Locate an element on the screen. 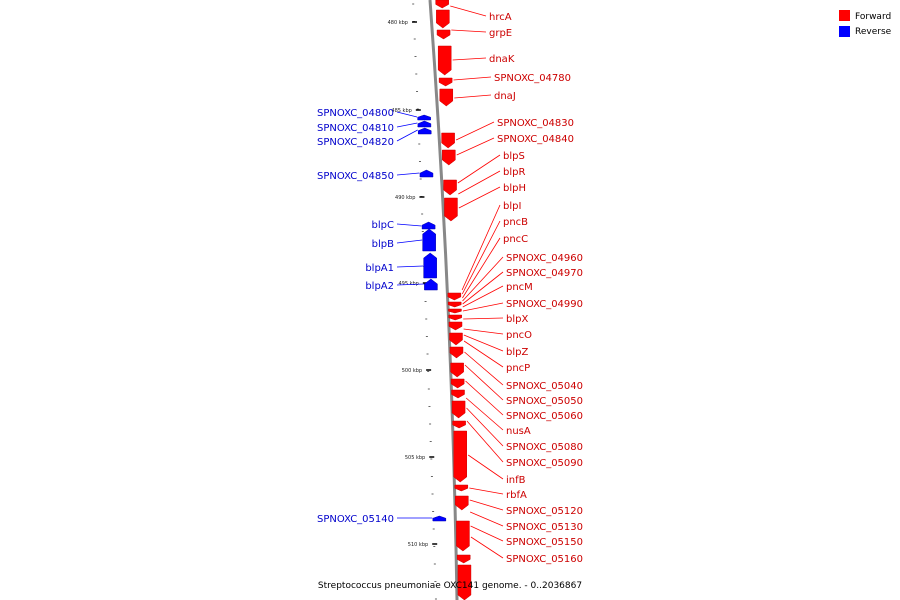  tick-label: 510 kbp is located at coordinates (418, 545).